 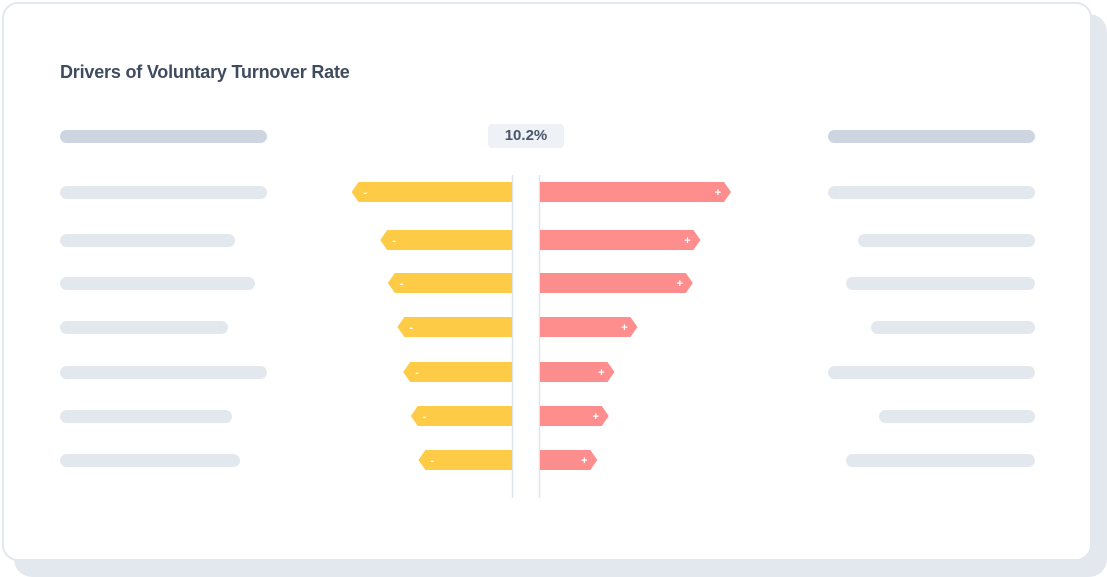 What do you see at coordinates (205, 72) in the screenshot?
I see `chart-title: Drivers of Voluntary Turnover Rate` at bounding box center [205, 72].